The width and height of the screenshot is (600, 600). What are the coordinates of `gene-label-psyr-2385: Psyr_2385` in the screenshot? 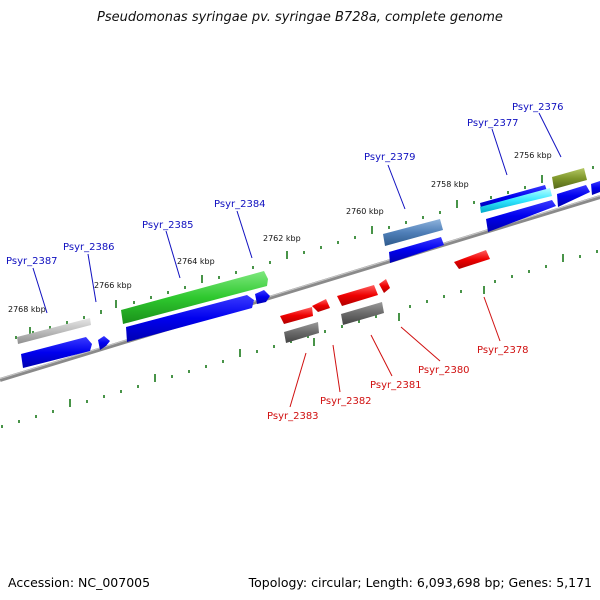 It's located at (168, 225).